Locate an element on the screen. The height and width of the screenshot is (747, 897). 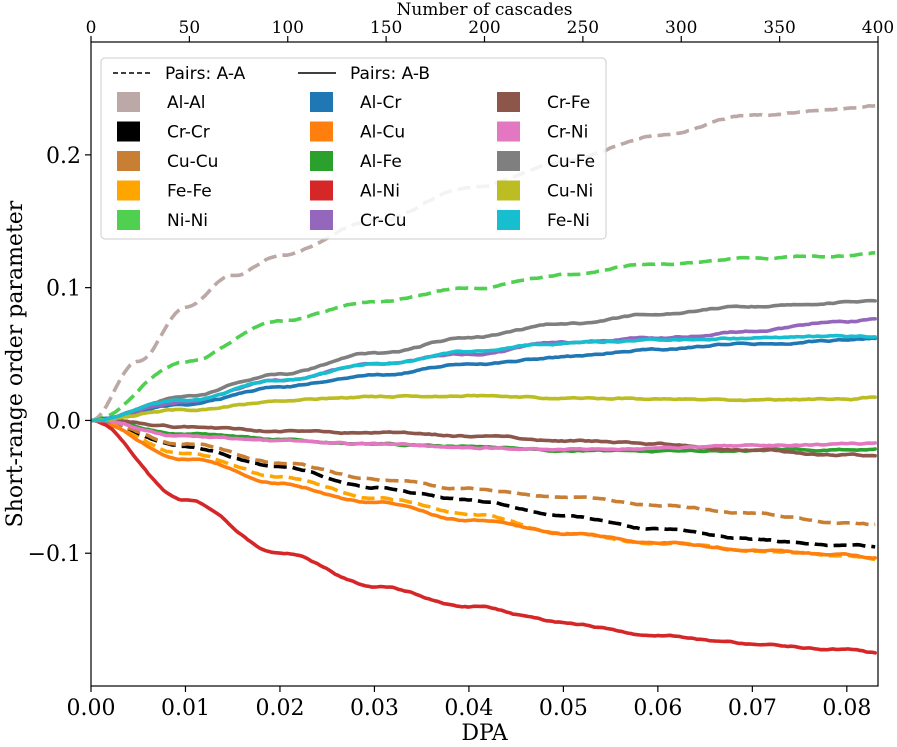
series-line-fe-ni is located at coordinates (484, 378).